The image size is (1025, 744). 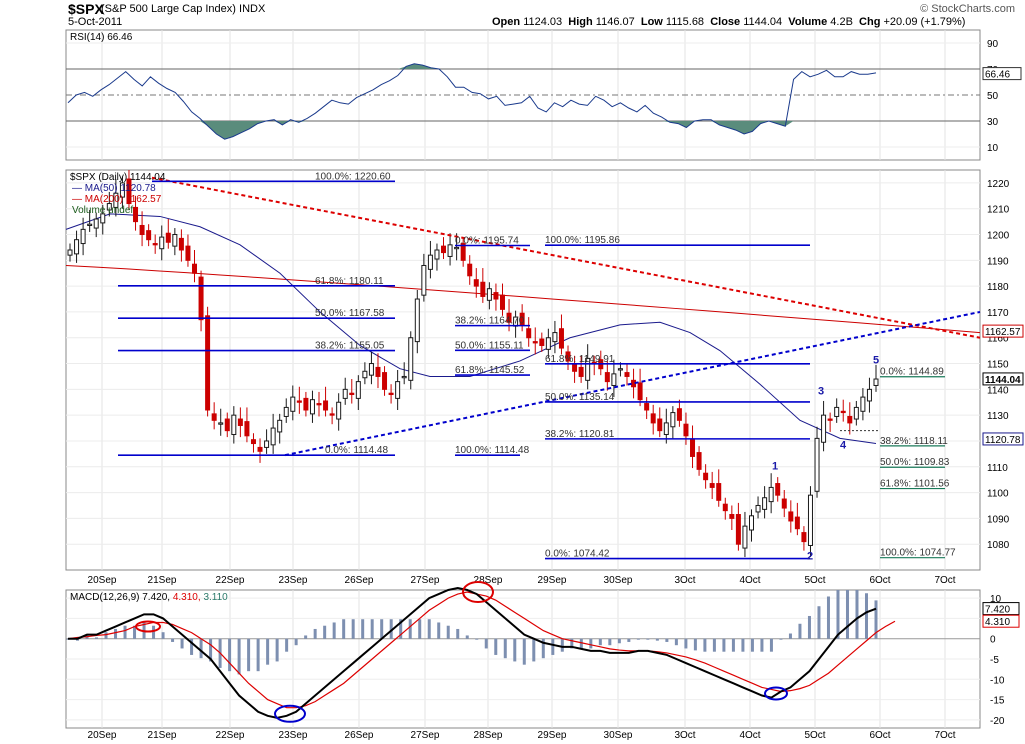 I want to click on fib-label: 38.2%: 1120.81, so click(x=580, y=434).